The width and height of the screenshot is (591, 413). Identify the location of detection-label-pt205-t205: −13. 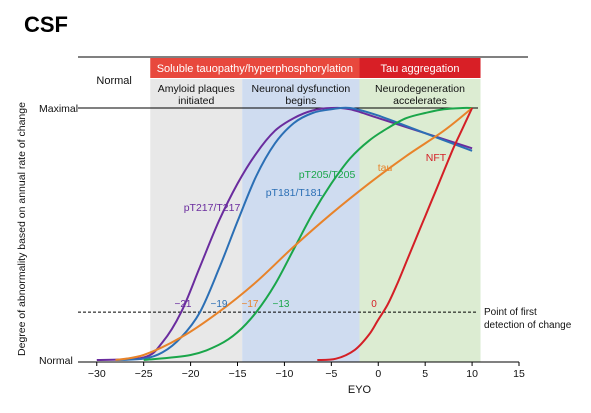
(281, 304).